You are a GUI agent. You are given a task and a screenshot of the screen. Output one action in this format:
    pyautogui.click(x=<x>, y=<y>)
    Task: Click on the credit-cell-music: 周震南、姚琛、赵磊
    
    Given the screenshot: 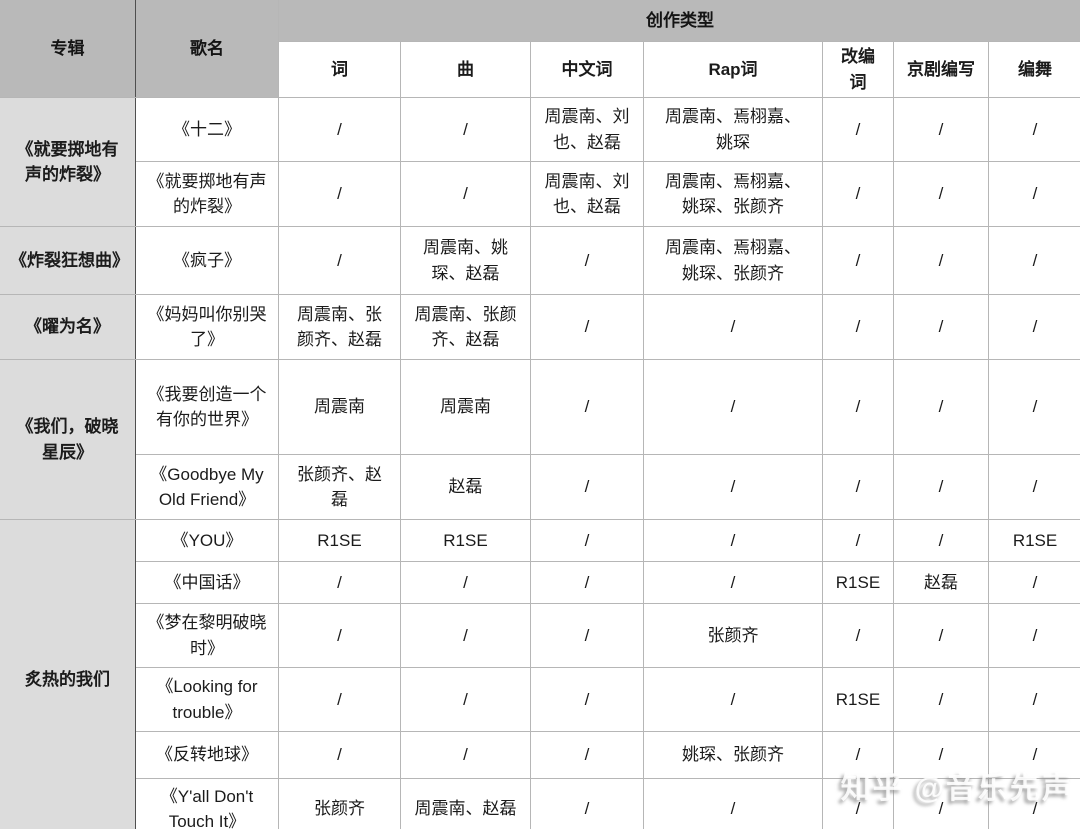 What is the action you would take?
    pyautogui.click(x=465, y=260)
    